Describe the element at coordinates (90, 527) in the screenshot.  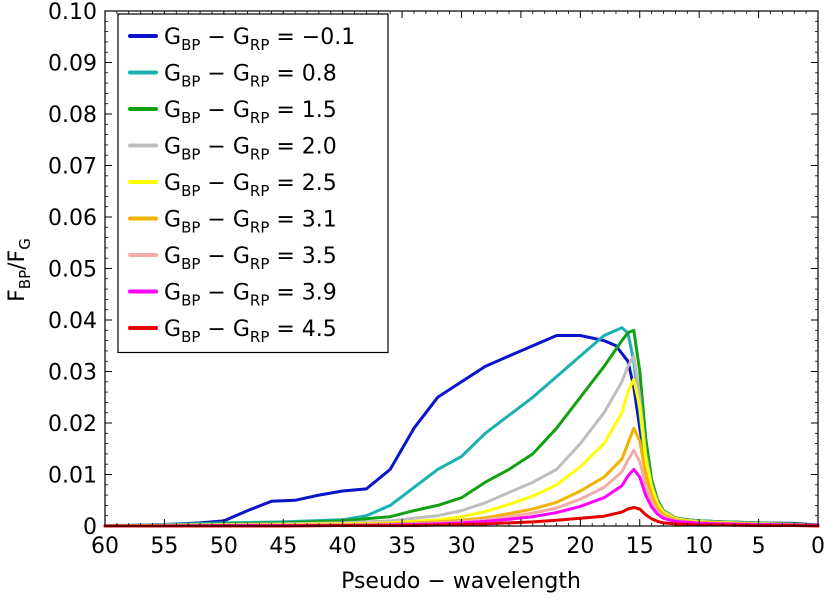
I see `y-tick-label-0: 0` at that location.